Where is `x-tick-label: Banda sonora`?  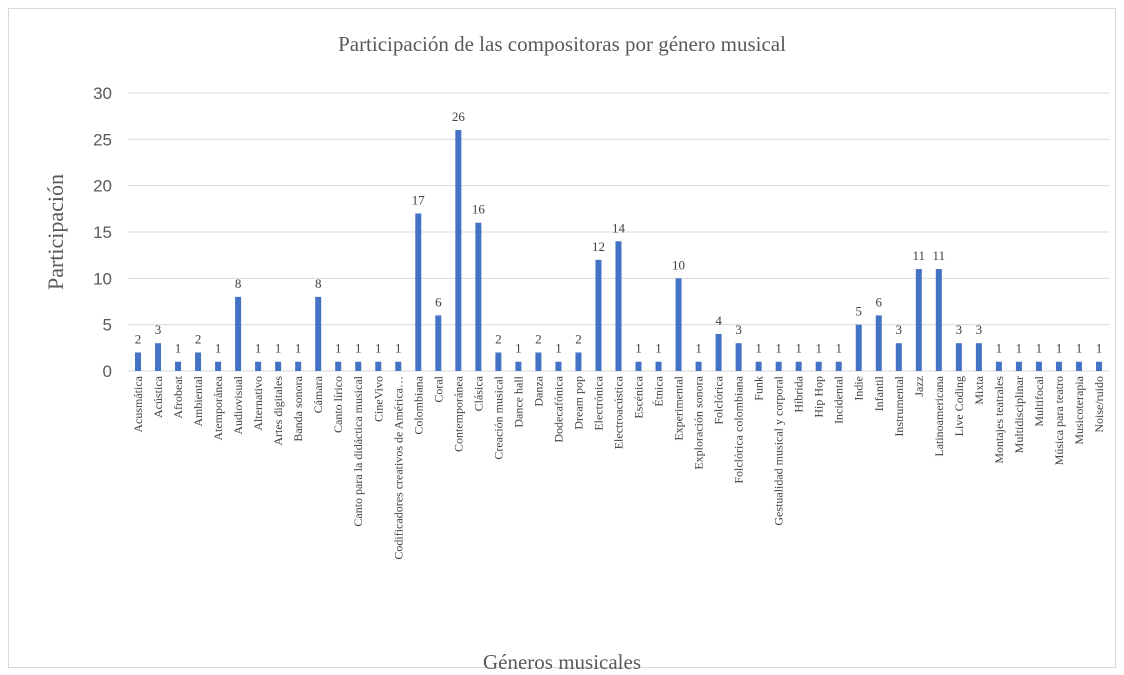 x-tick-label: Banda sonora is located at coordinates (298, 408).